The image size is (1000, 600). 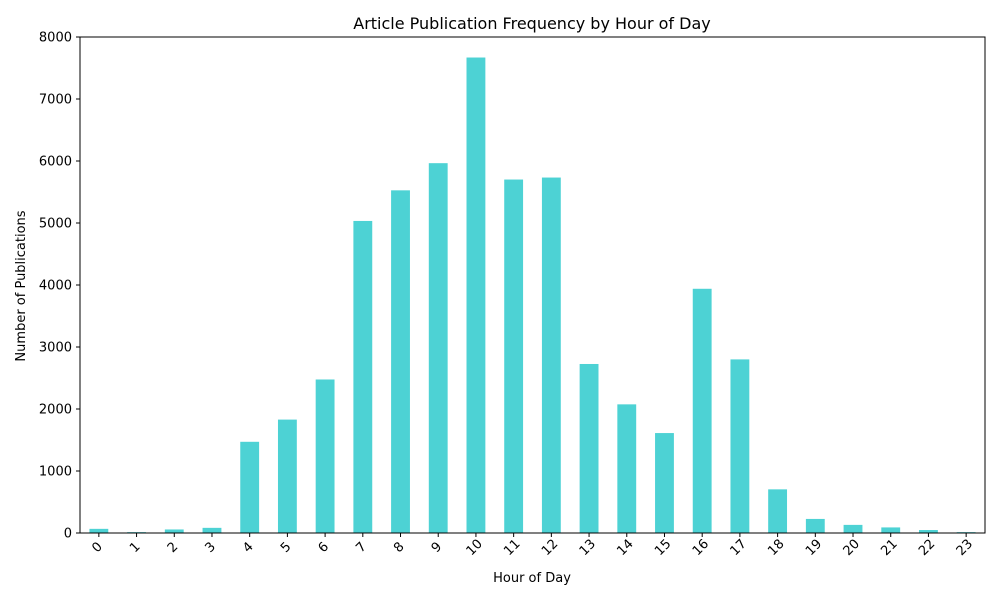 What do you see at coordinates (135, 548) in the screenshot?
I see `x-tick-label: 1` at bounding box center [135, 548].